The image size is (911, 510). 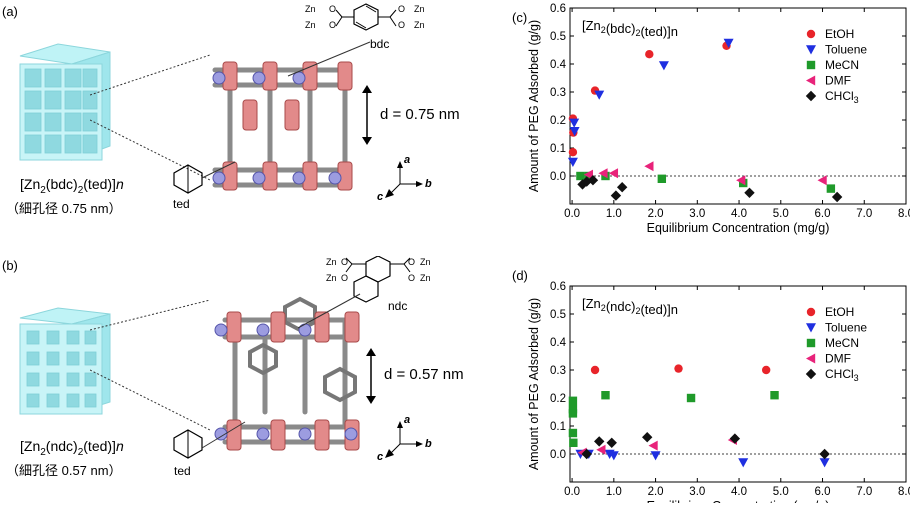 I want to click on ted-label-a: ted, so click(x=181, y=204).